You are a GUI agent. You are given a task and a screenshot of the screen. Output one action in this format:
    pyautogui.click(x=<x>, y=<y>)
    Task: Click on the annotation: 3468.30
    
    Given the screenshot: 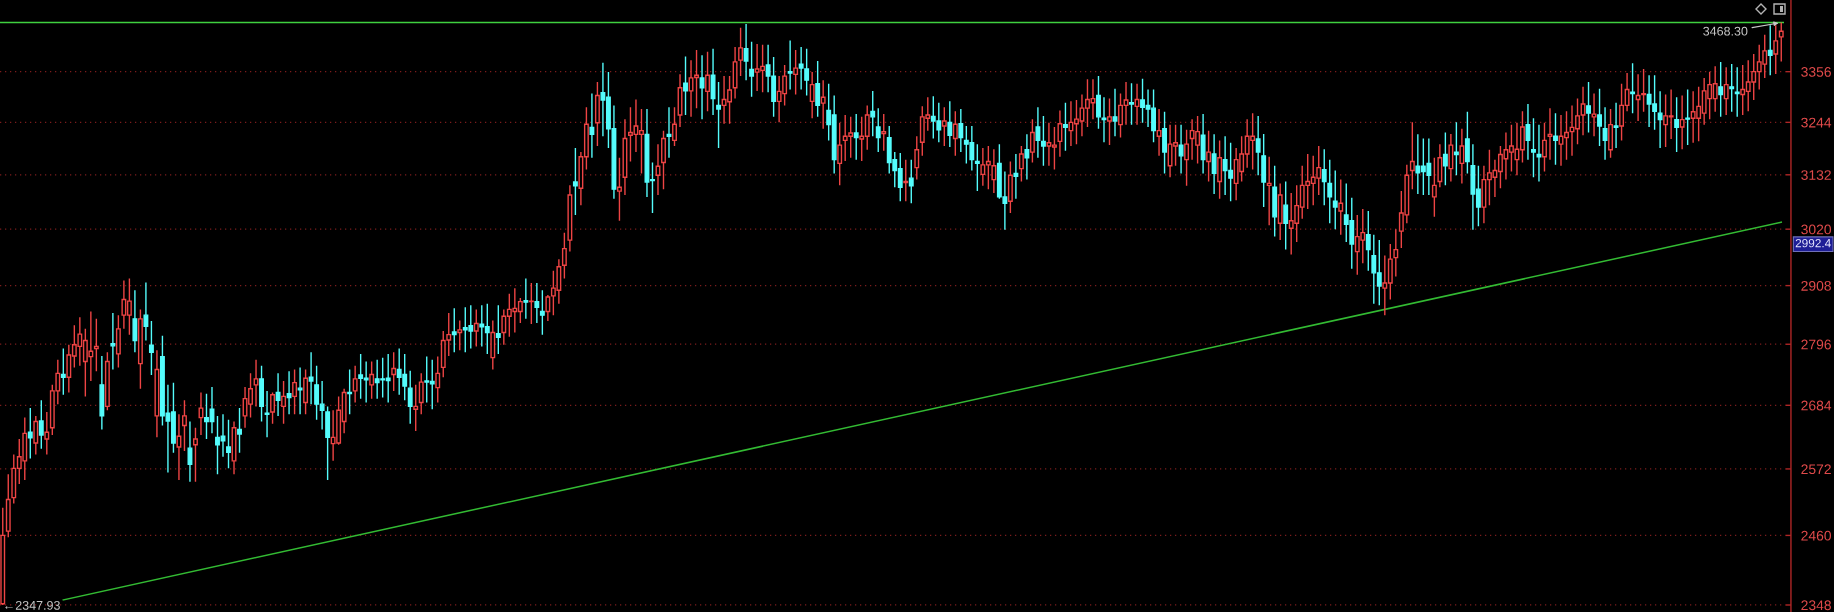 What is the action you would take?
    pyautogui.click(x=1725, y=31)
    